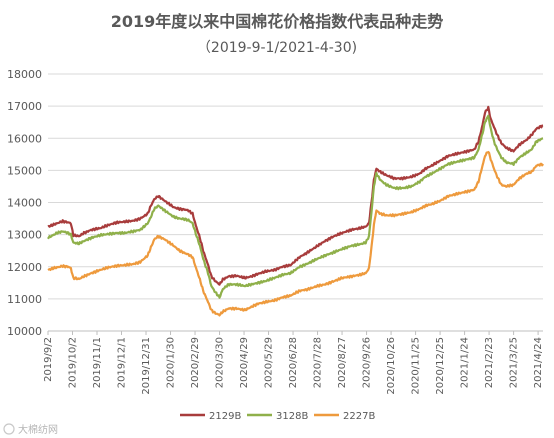 This screenshot has width=554, height=438. I want to click on x-tick-label-8: 2020/4/29, so click(244, 362).